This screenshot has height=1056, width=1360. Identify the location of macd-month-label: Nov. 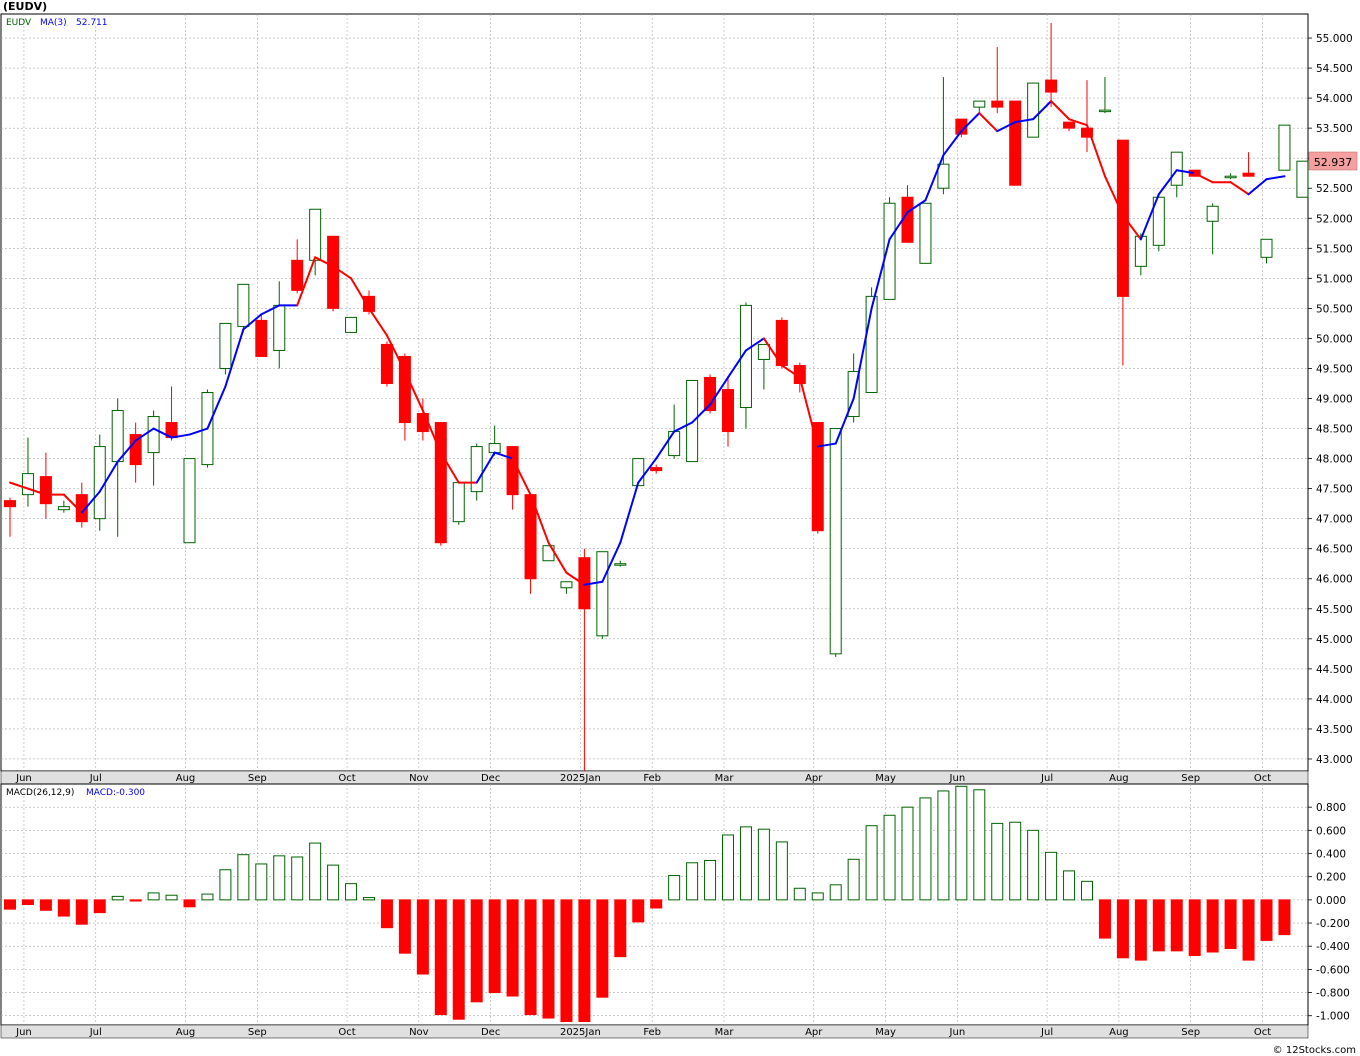
(419, 1032).